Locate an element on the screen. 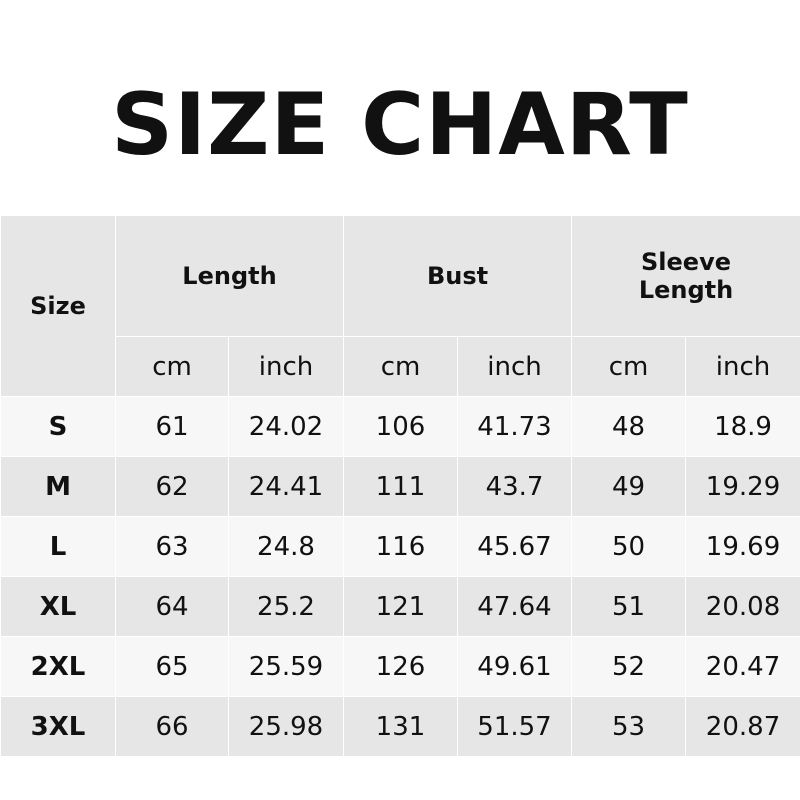 This screenshot has height=800, width=800. value-cell: 64 is located at coordinates (172, 606).